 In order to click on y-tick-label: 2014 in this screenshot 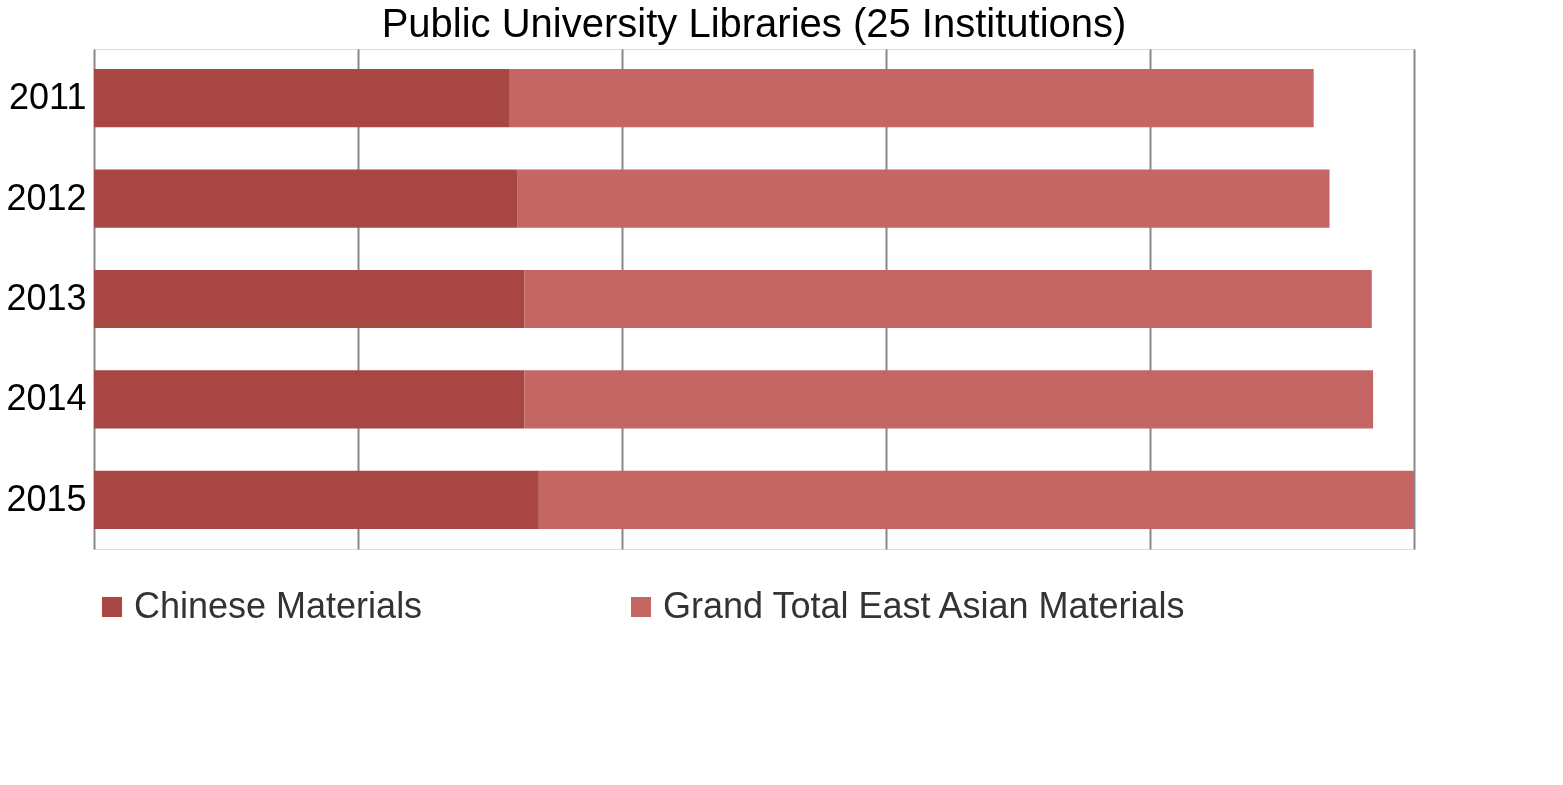, I will do `click(46, 398)`.